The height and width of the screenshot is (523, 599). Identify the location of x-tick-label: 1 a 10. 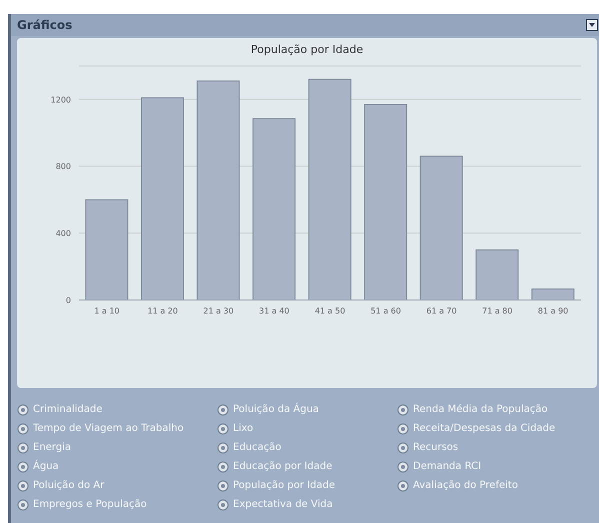
(107, 311).